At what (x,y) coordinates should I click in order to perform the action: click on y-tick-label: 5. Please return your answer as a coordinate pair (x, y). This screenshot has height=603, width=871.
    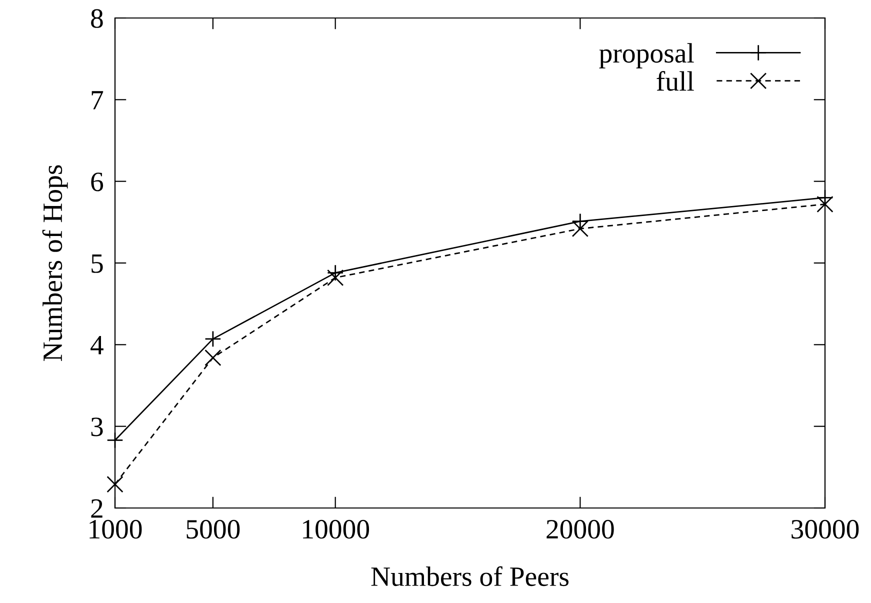
    Looking at the image, I should click on (97, 263).